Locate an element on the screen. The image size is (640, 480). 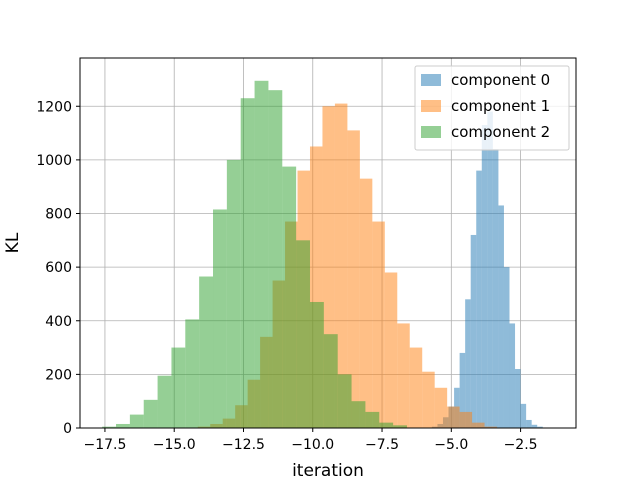
y-tick-label-6: 1200 is located at coordinates (54, 107).